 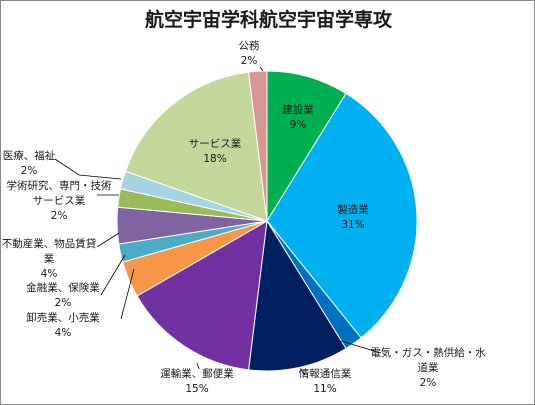 I want to click on slice-label-11: 公務 2%, so click(x=249, y=53).